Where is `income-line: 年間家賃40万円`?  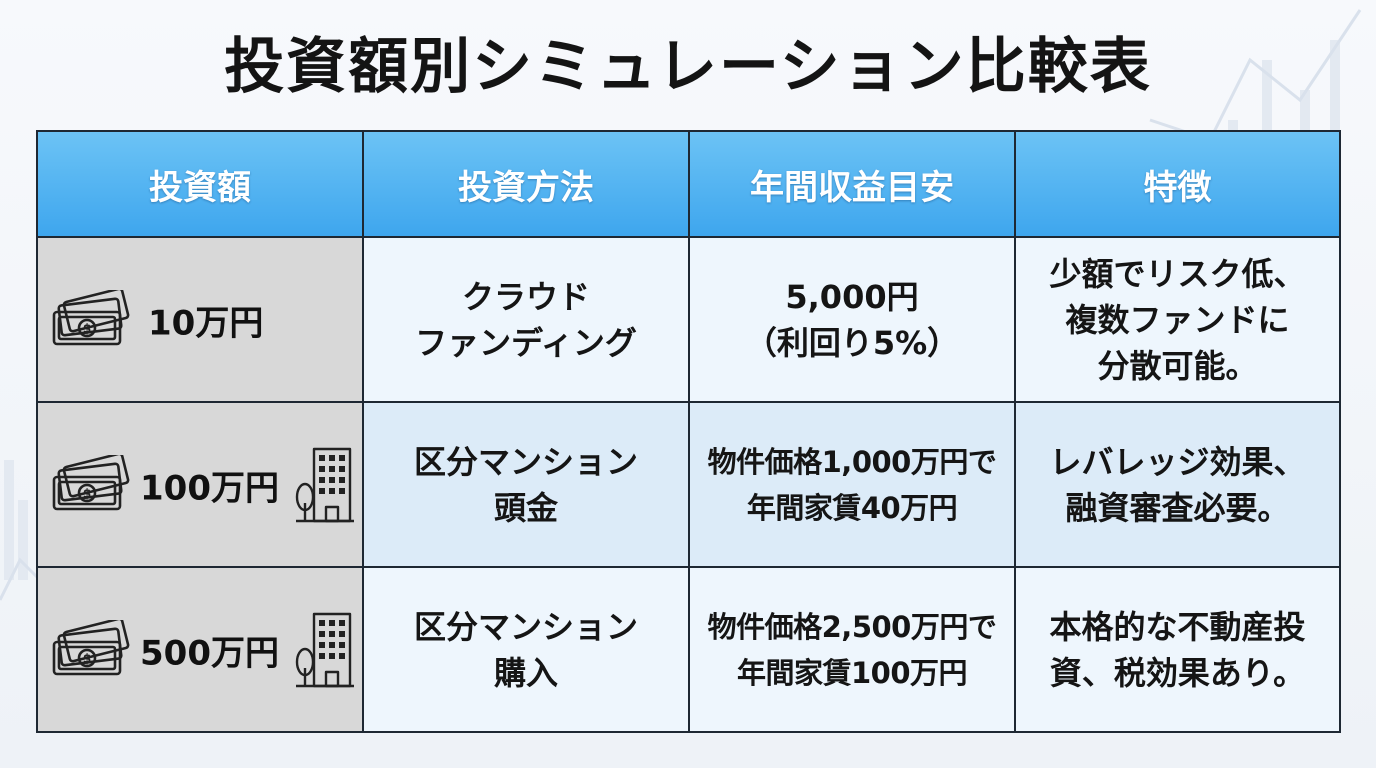 income-line: 年間家賃40万円 is located at coordinates (852, 507).